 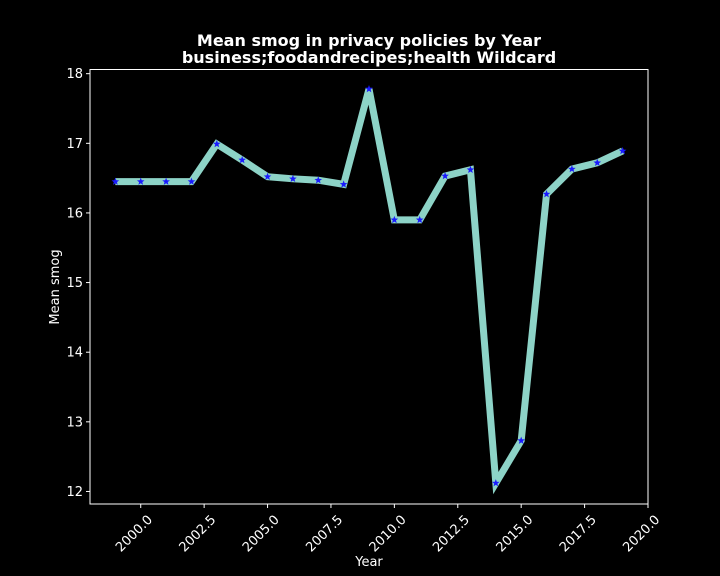 I want to click on y-tick-label: 17, so click(x=74, y=144).